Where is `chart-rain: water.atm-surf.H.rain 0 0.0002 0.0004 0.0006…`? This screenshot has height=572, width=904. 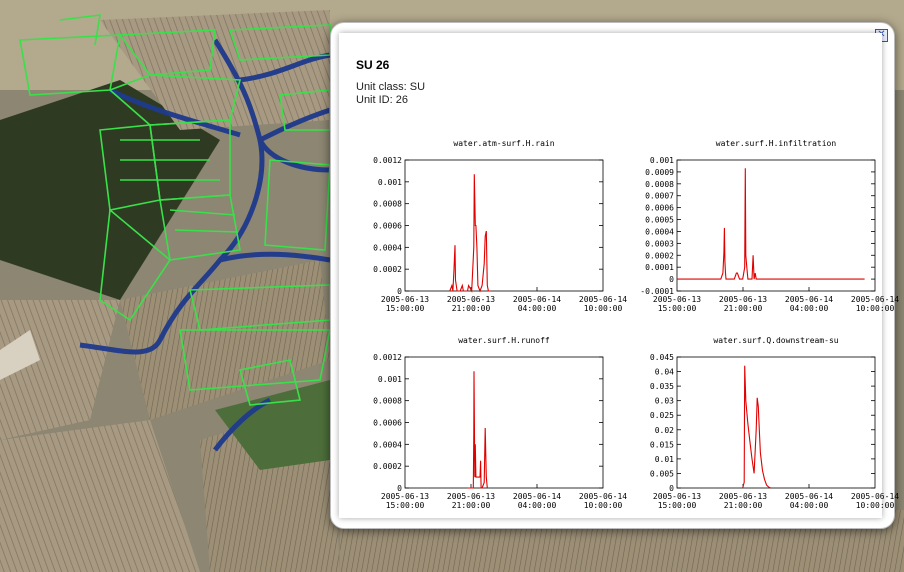
chart-rain: water.atm-surf.H.rain 0 0.0002 0.0004 0.0006… is located at coordinates (486, 225).